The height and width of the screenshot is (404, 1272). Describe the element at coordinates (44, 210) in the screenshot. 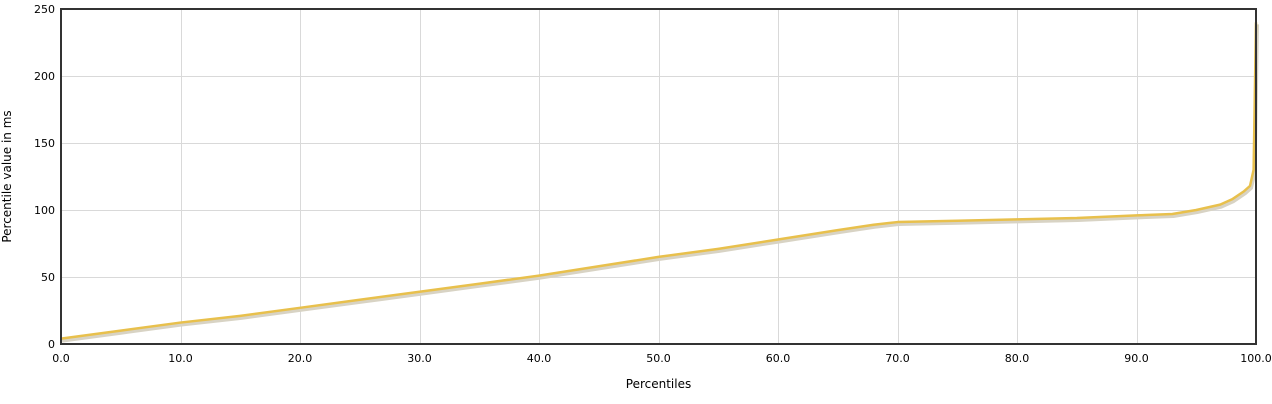

I see `y-tick-label: 100` at that location.